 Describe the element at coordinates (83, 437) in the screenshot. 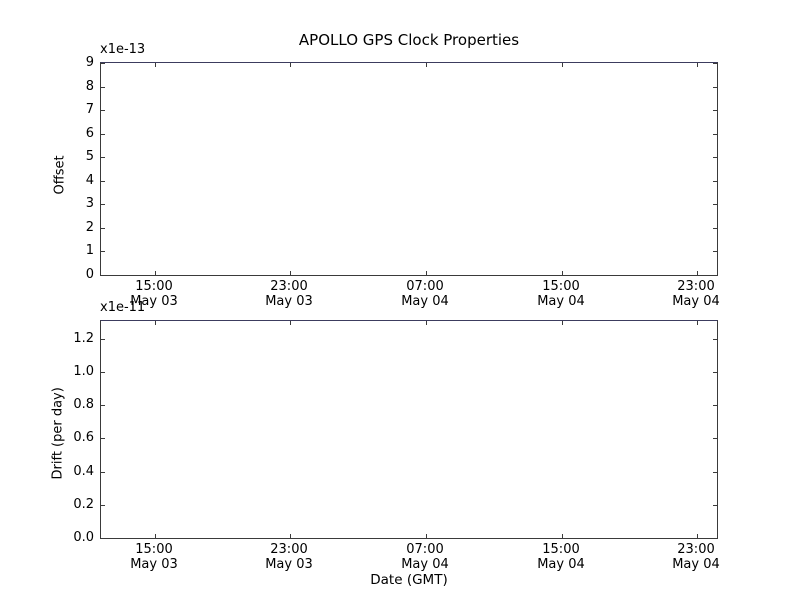

I see `y-tick-label: 0.6` at that location.